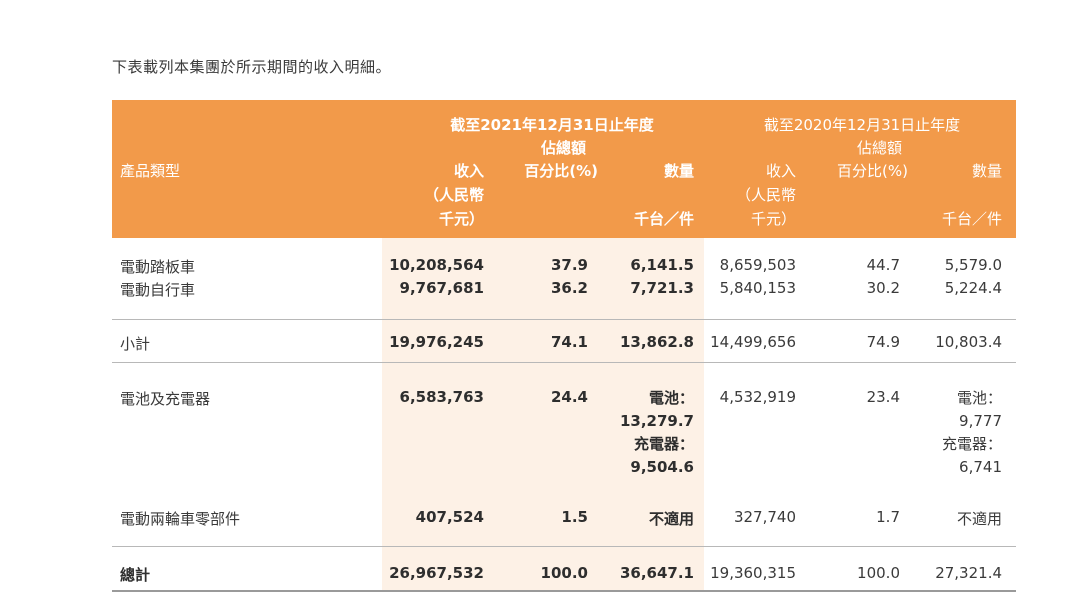 The width and height of the screenshot is (1070, 609). I want to click on revenue-2021: 10,208,564, so click(436, 265).